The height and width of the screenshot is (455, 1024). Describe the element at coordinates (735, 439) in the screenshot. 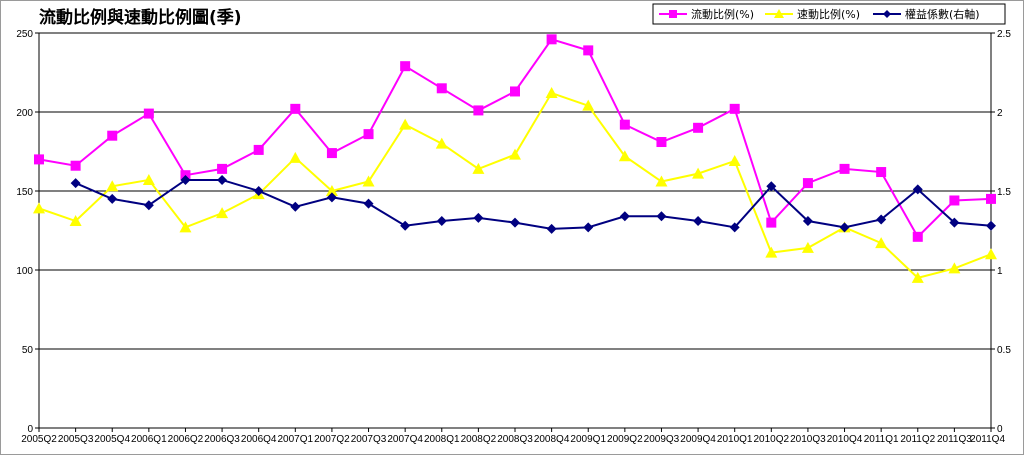

I see `x-tick-label: 2010Q1` at that location.